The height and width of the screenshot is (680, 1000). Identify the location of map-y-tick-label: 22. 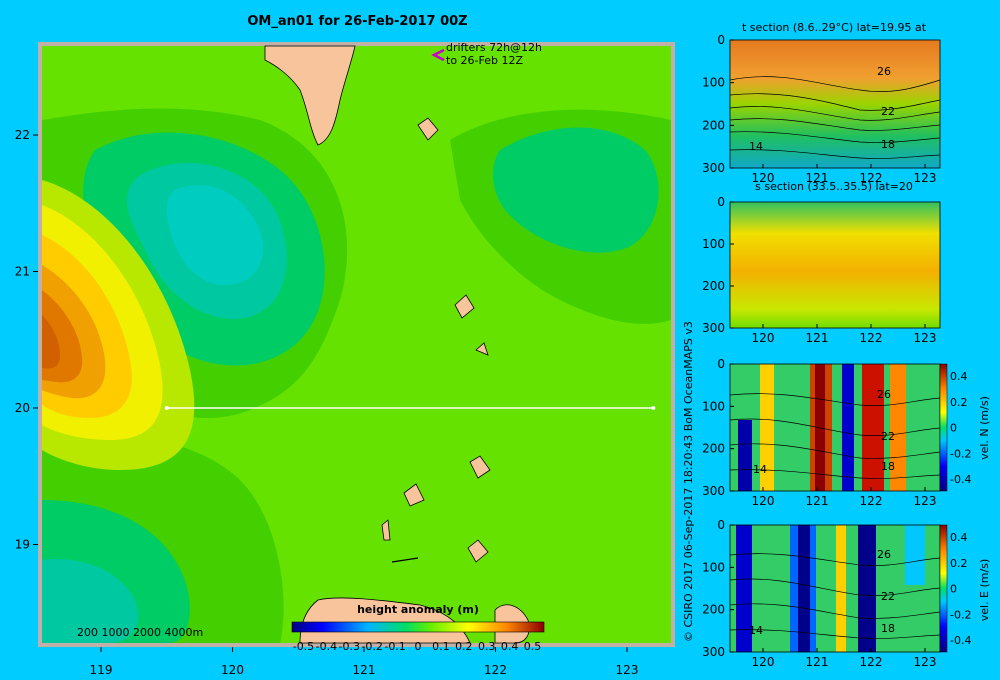
(22, 135).